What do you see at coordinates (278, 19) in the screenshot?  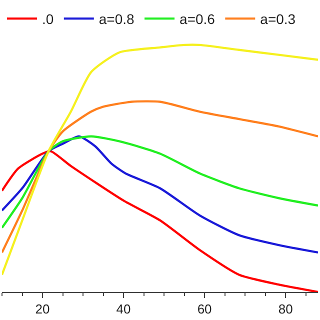 I see `legend-label: a=0.3` at bounding box center [278, 19].